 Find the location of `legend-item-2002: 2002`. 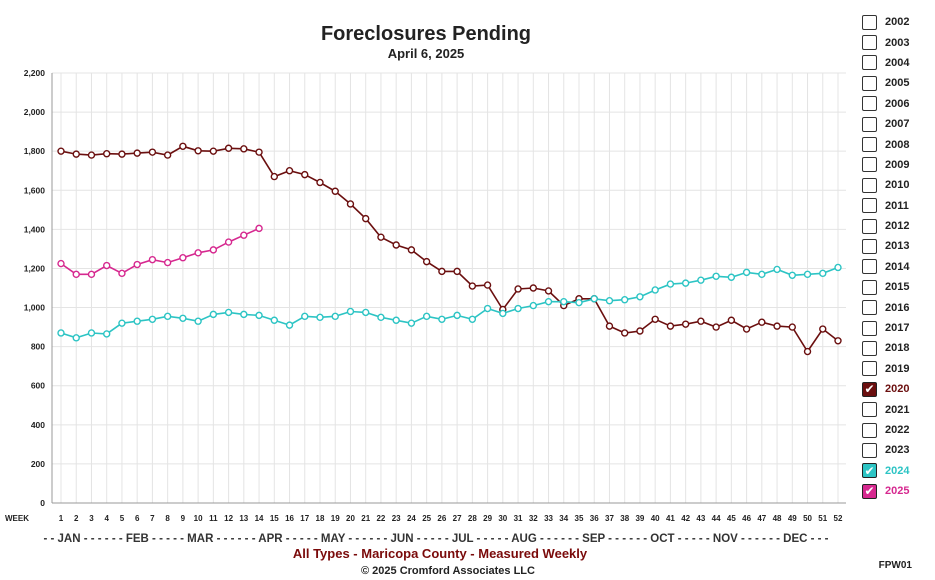

legend-item-2002: 2002 is located at coordinates (897, 22).